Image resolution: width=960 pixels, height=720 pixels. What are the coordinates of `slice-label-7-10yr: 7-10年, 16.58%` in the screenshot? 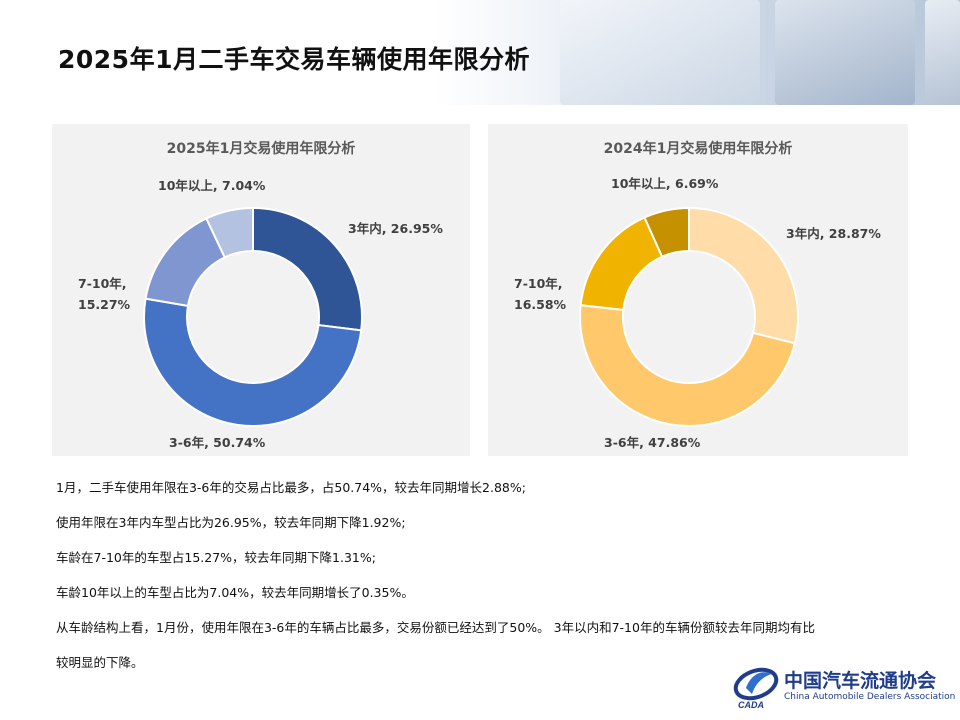 It's located at (540, 294).